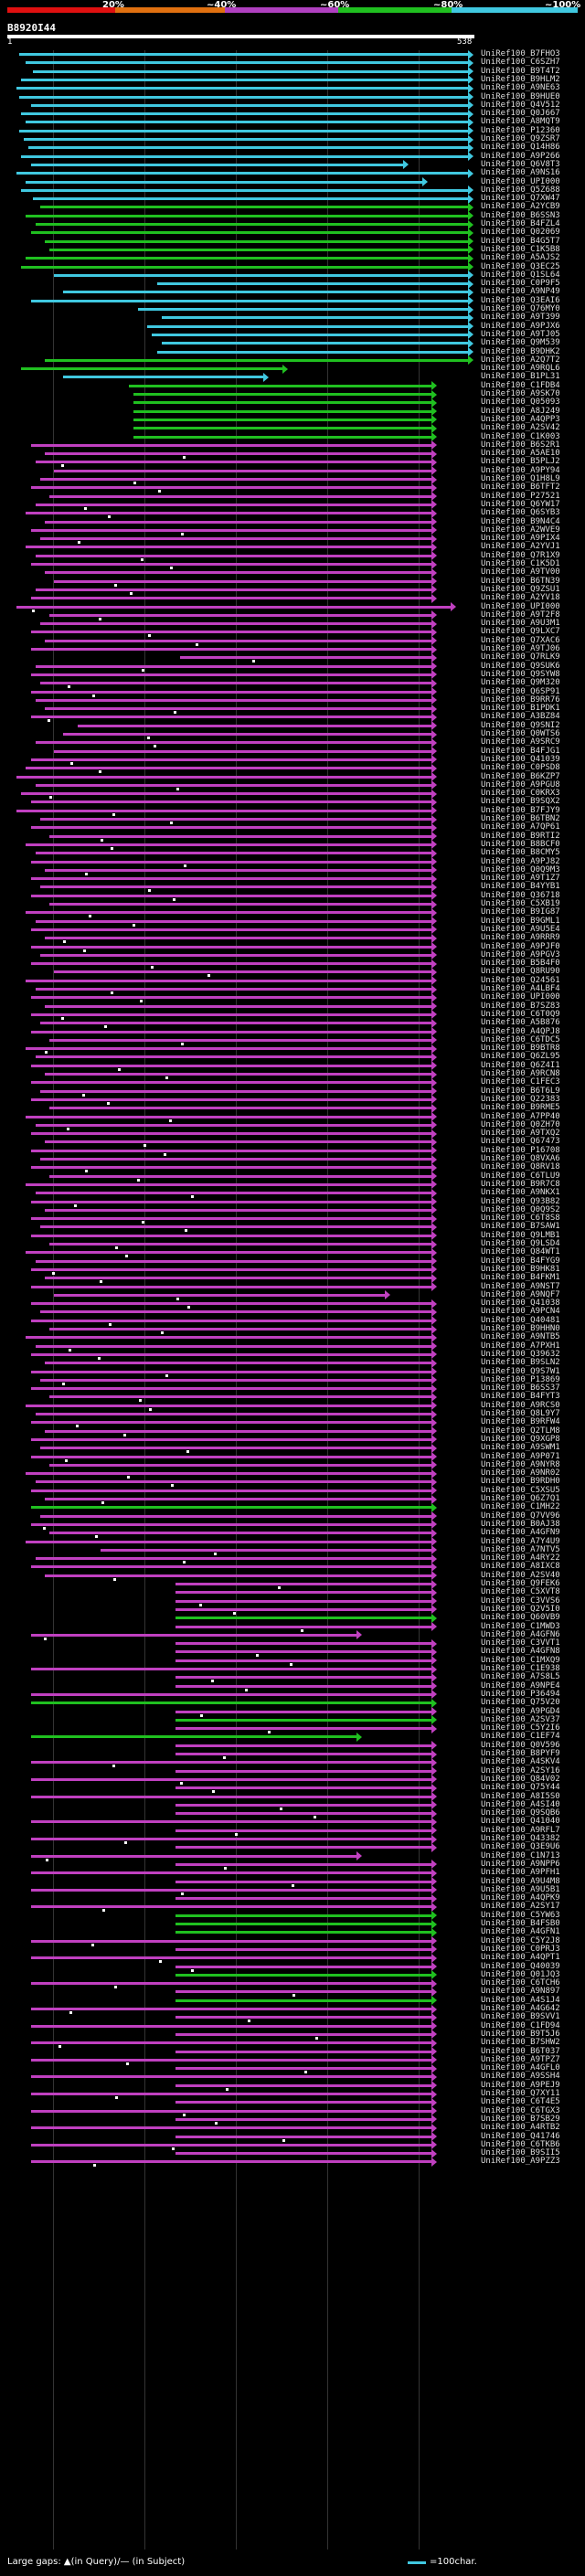 The width and height of the screenshot is (585, 2576). Describe the element at coordinates (520, 539) in the screenshot. I see `hit-label: UniRef100_A9PIX4` at that location.